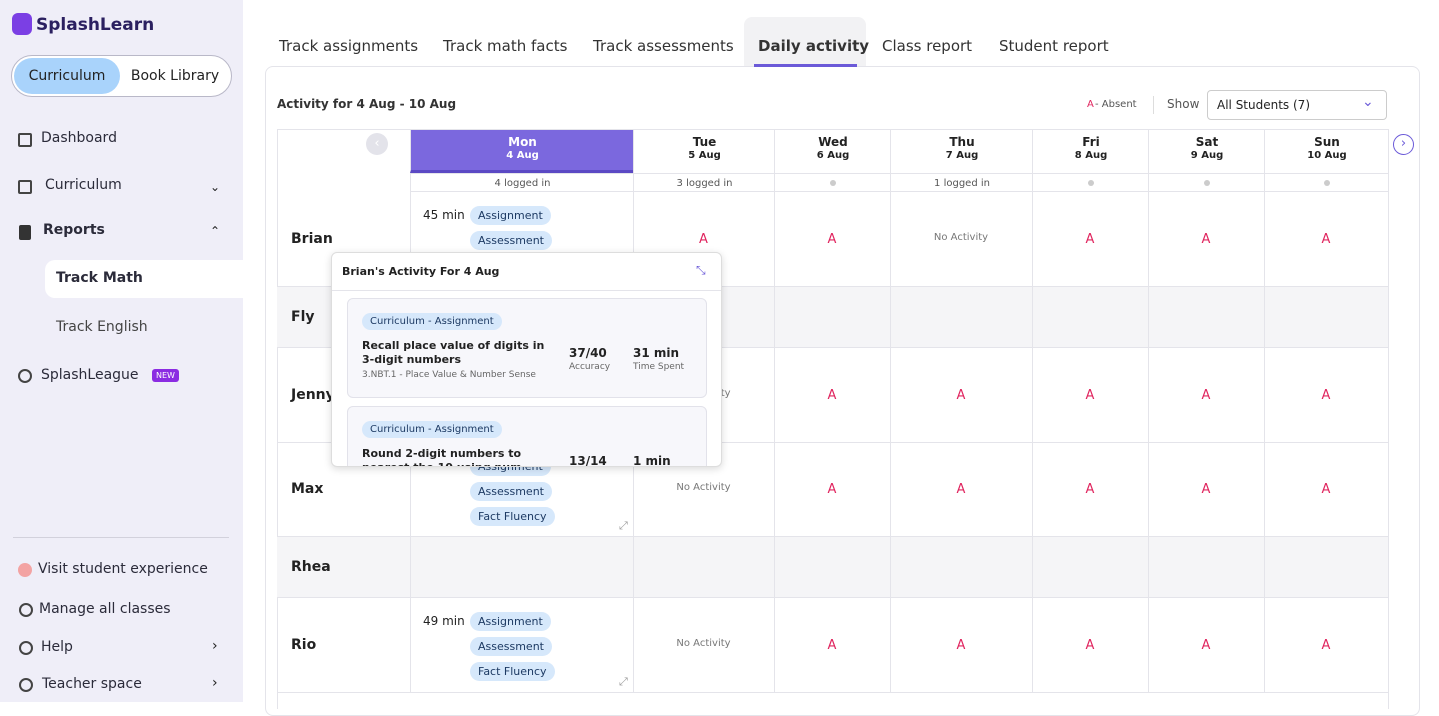 The width and height of the screenshot is (1439, 716). What do you see at coordinates (349, 46) in the screenshot?
I see `tab: Track assignments` at bounding box center [349, 46].